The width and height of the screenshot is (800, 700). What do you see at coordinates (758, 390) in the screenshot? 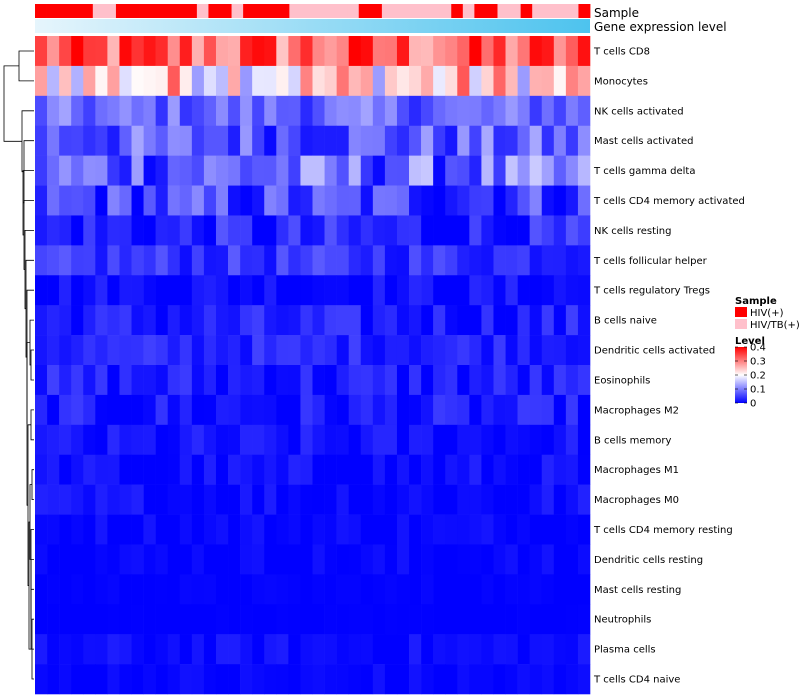
I see `level-tick-label: 0.1` at bounding box center [758, 390].